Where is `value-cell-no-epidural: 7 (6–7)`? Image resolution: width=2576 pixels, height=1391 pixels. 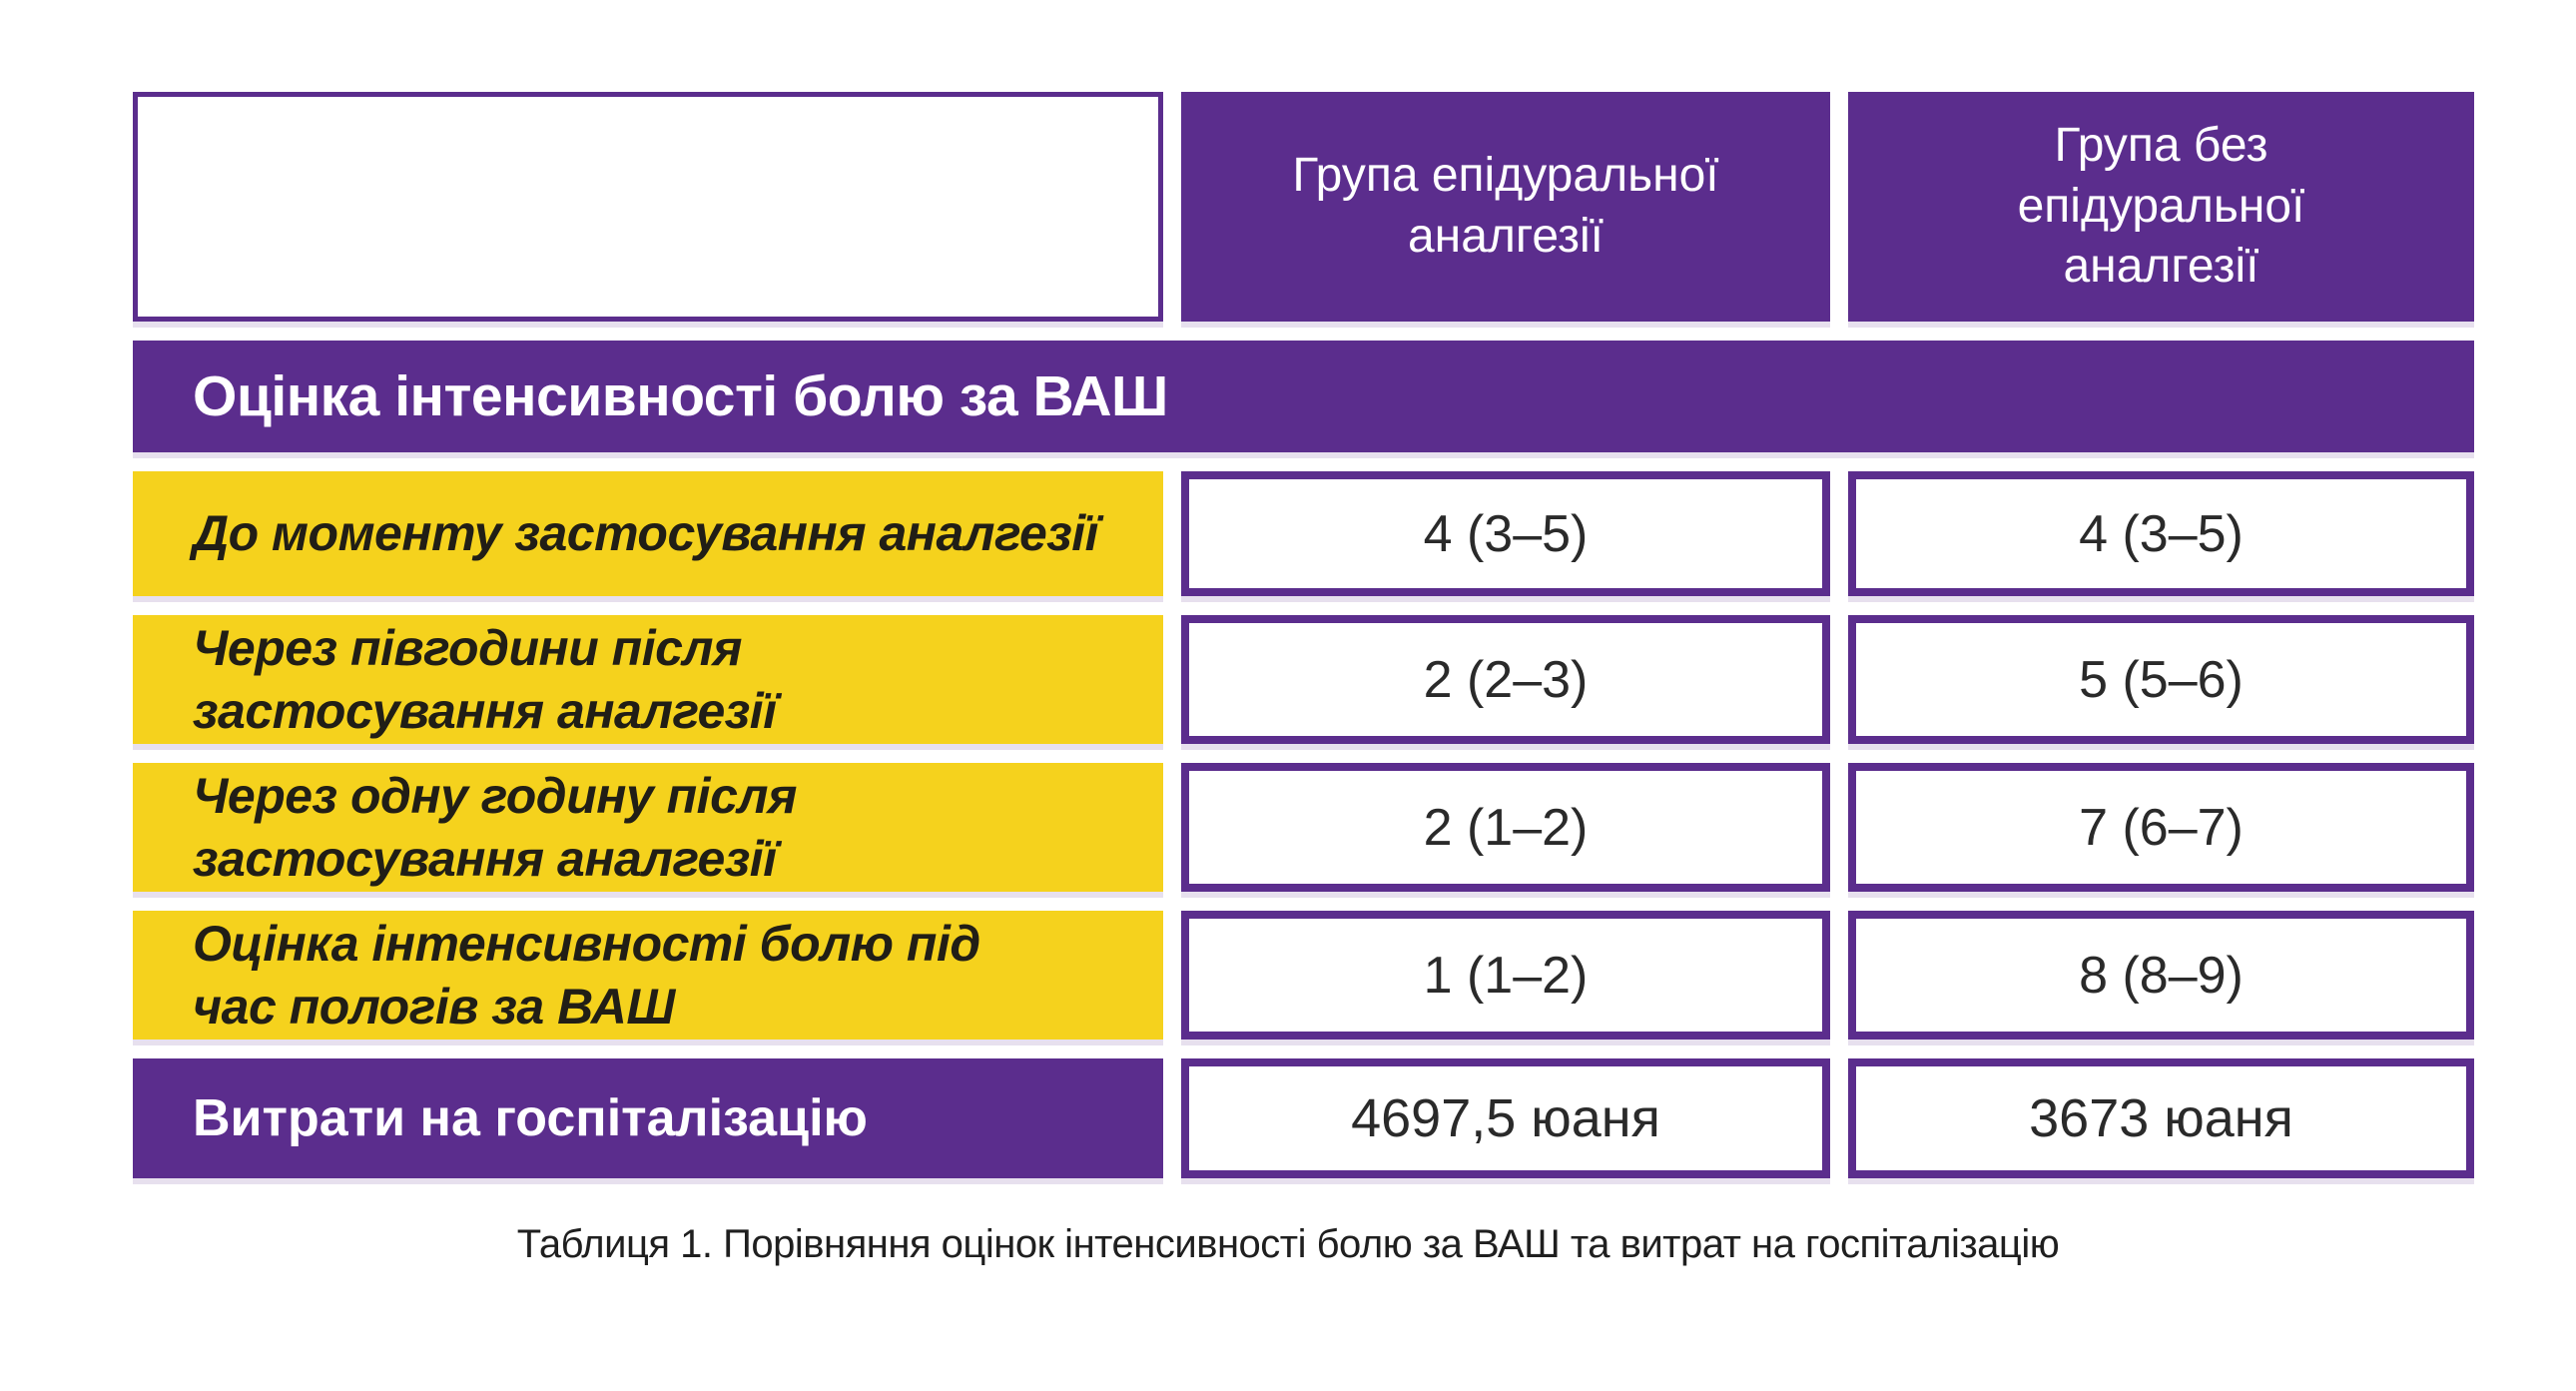 value-cell-no-epidural: 7 (6–7) is located at coordinates (2161, 828).